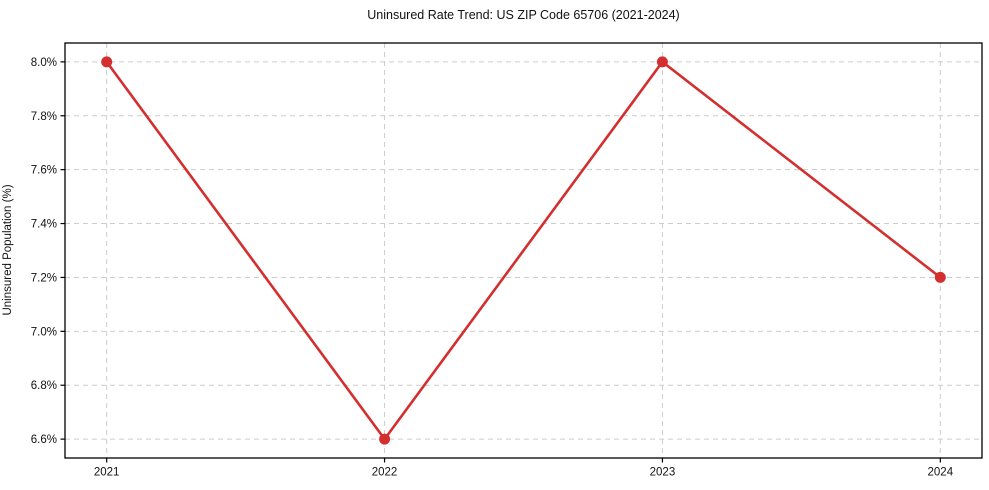 This screenshot has width=989, height=490. Describe the element at coordinates (44, 440) in the screenshot. I see `y-tick-label: 6.6%` at that location.